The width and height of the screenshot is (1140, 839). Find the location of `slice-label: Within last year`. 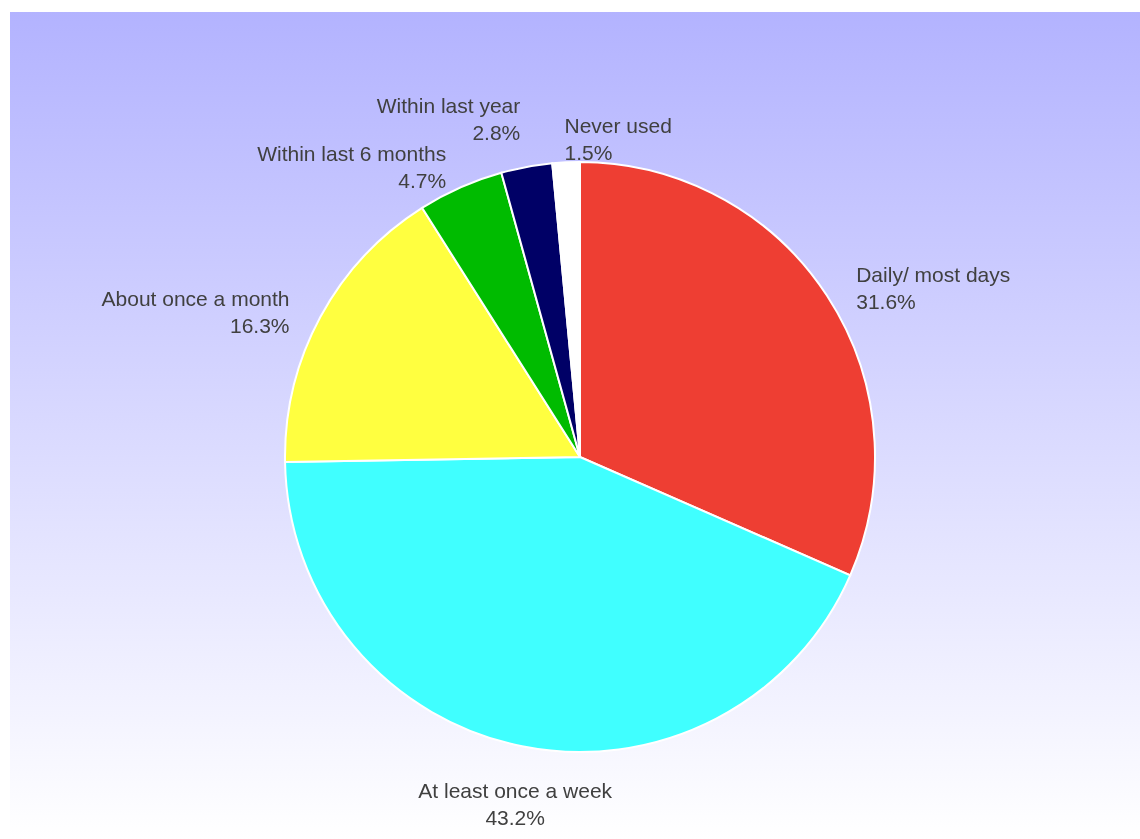

slice-label: Within last year is located at coordinates (448, 106).